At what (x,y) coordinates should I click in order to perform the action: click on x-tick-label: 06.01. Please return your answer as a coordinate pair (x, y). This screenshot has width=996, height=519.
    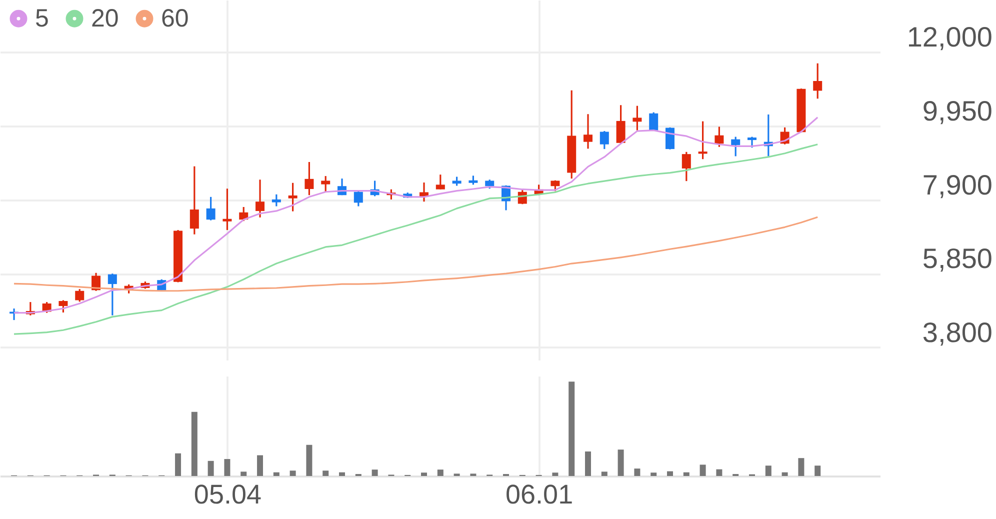
    Looking at the image, I should click on (540, 495).